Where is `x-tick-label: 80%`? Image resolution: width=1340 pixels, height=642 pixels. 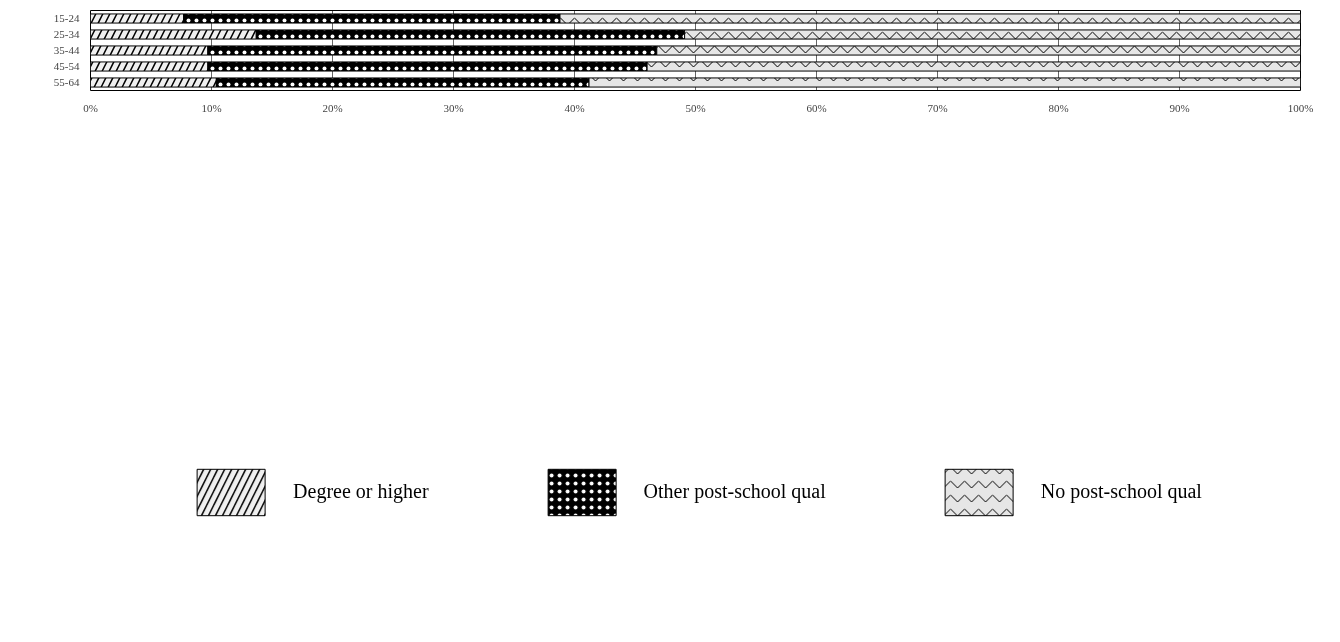
x-tick-label: 80% is located at coordinates (1058, 107).